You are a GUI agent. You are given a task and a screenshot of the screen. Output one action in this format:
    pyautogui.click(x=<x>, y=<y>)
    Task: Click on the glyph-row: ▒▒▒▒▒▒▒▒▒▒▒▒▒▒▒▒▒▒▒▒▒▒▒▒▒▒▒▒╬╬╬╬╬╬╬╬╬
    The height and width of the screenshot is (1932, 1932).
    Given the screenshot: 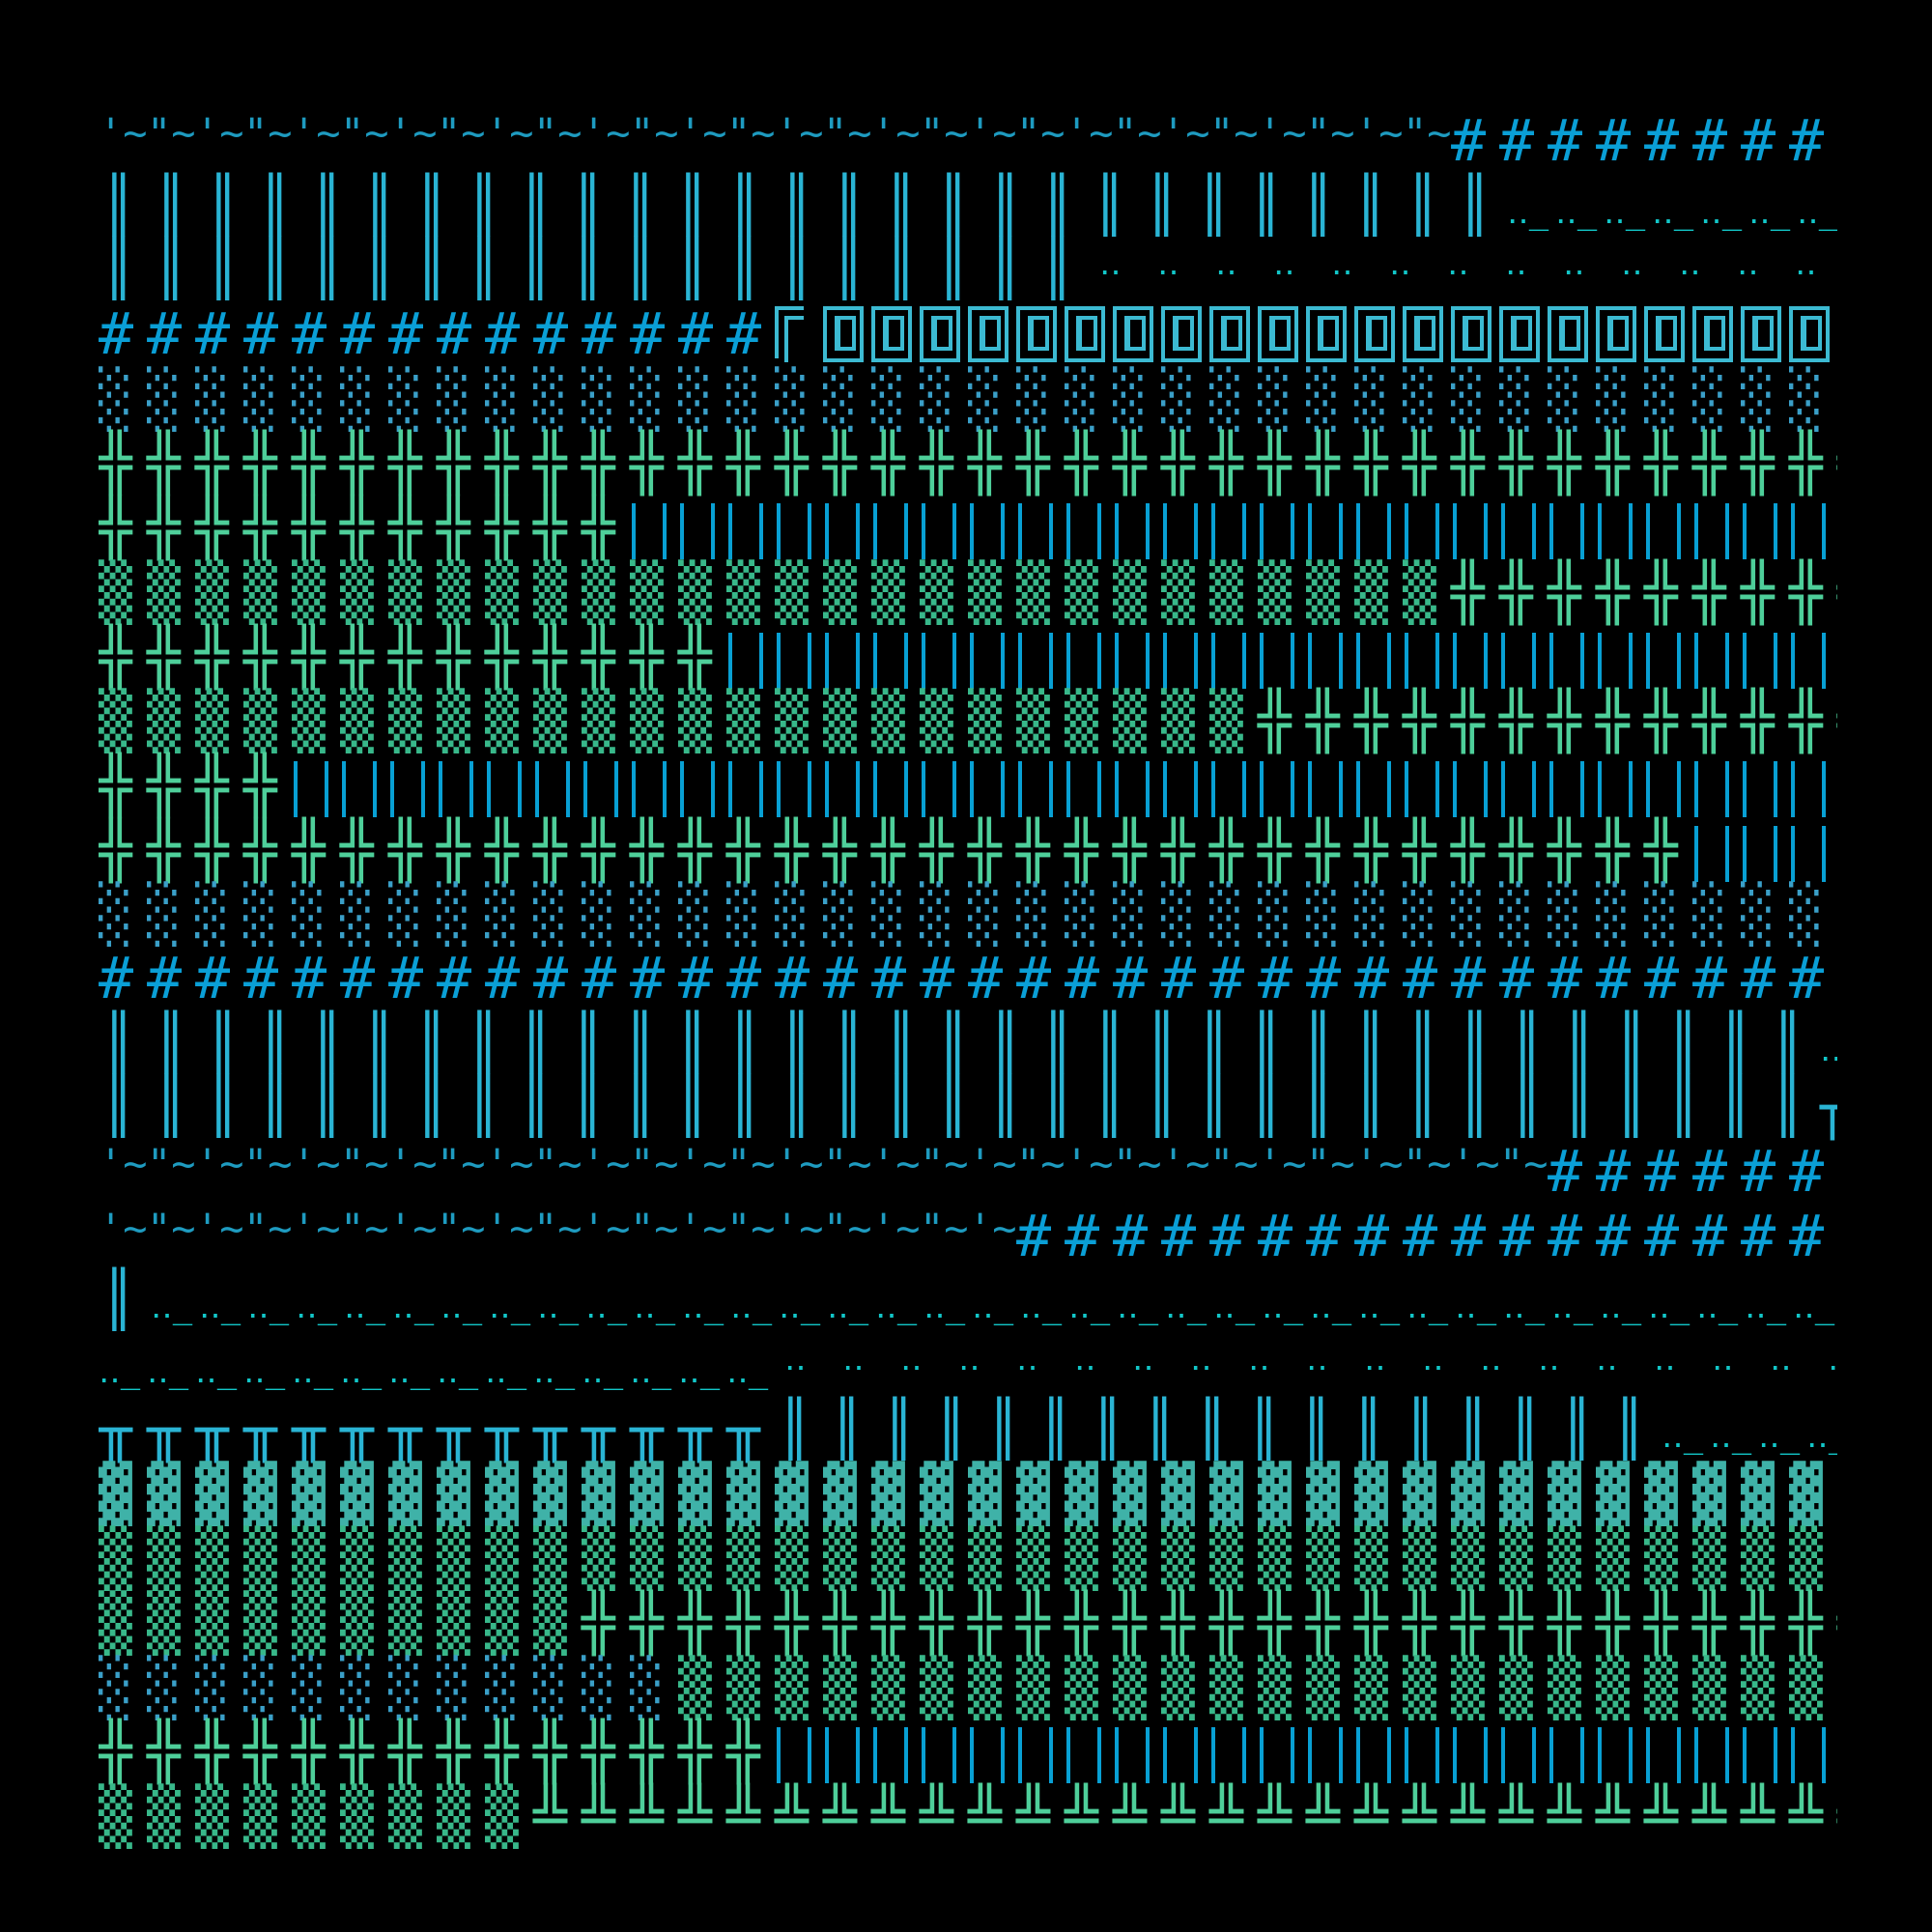 What is the action you would take?
    pyautogui.click(x=968, y=592)
    